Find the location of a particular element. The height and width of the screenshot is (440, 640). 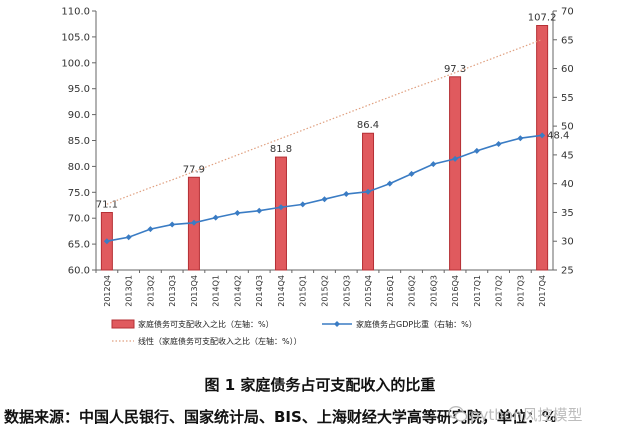

legend-line-marker is located at coordinates (337, 324).